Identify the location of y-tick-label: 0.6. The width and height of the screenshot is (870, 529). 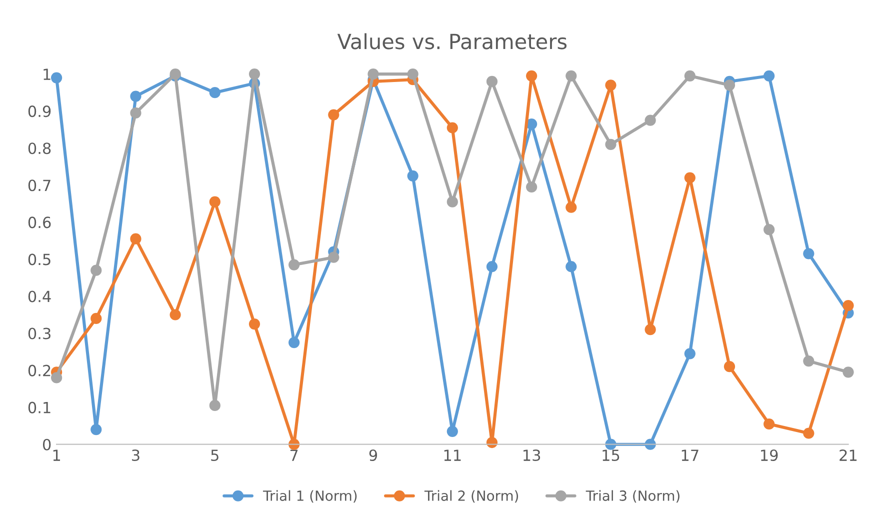
(39, 222).